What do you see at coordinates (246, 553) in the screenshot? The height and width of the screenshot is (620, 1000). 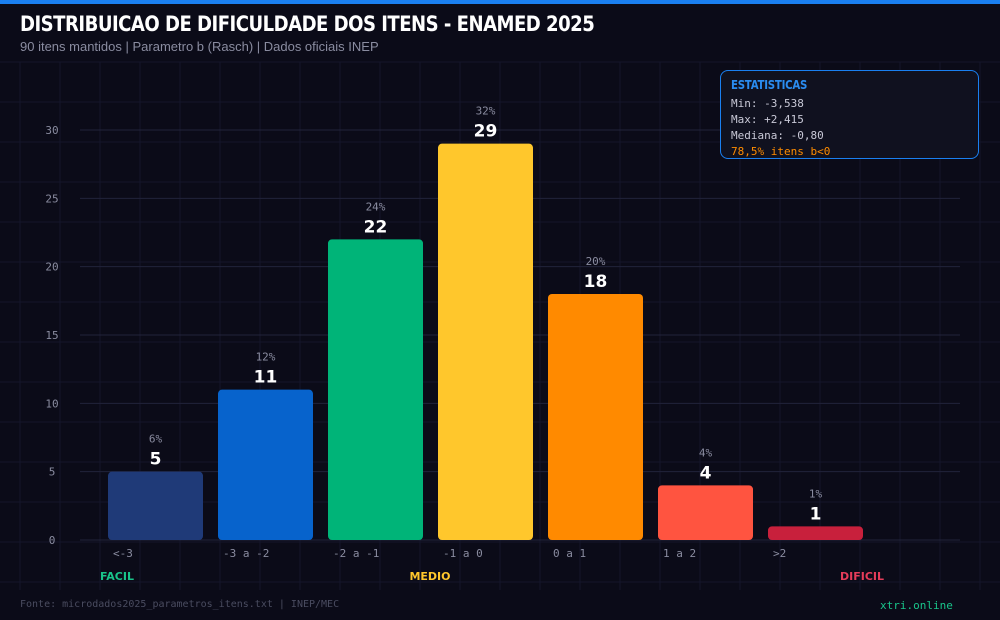 I see `x-tick-label: -3 a -2` at bounding box center [246, 553].